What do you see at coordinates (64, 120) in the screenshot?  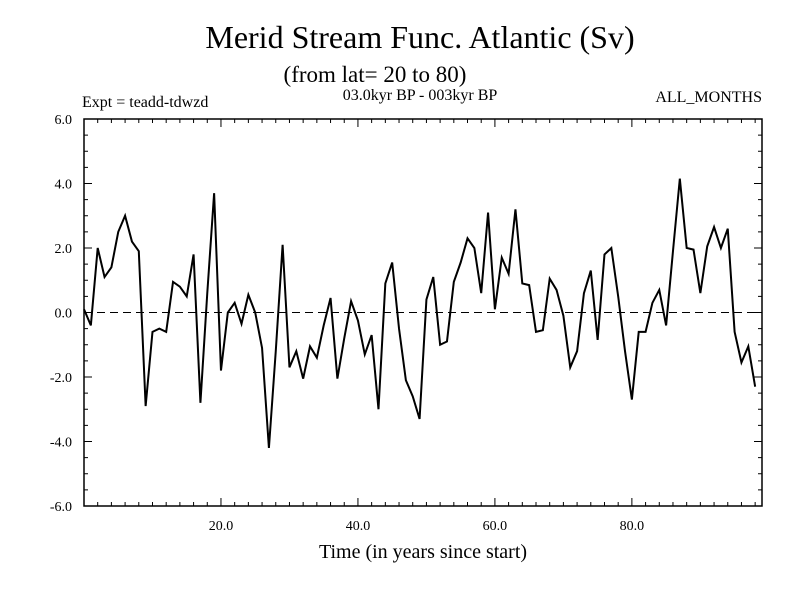 I see `y-tick-label: 6.0` at bounding box center [64, 120].